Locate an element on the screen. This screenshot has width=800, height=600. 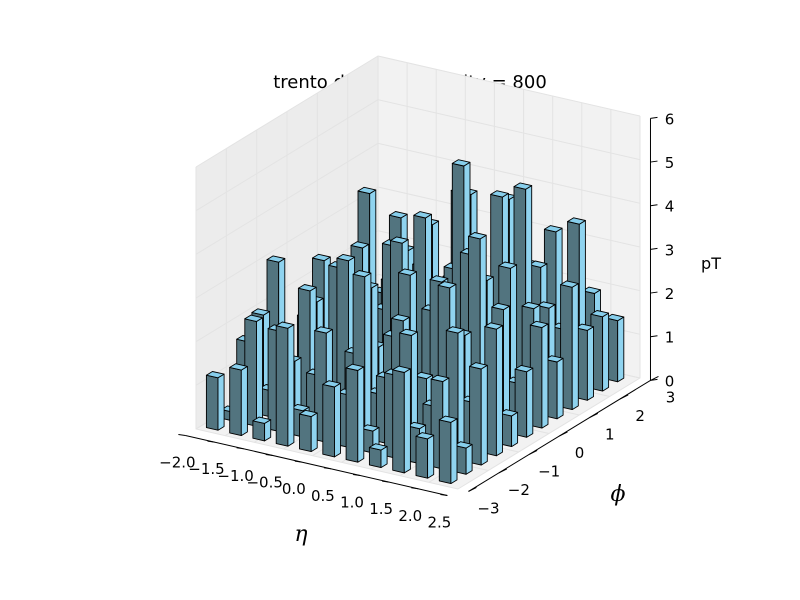
y-tick-label: 3 is located at coordinates (671, 397).